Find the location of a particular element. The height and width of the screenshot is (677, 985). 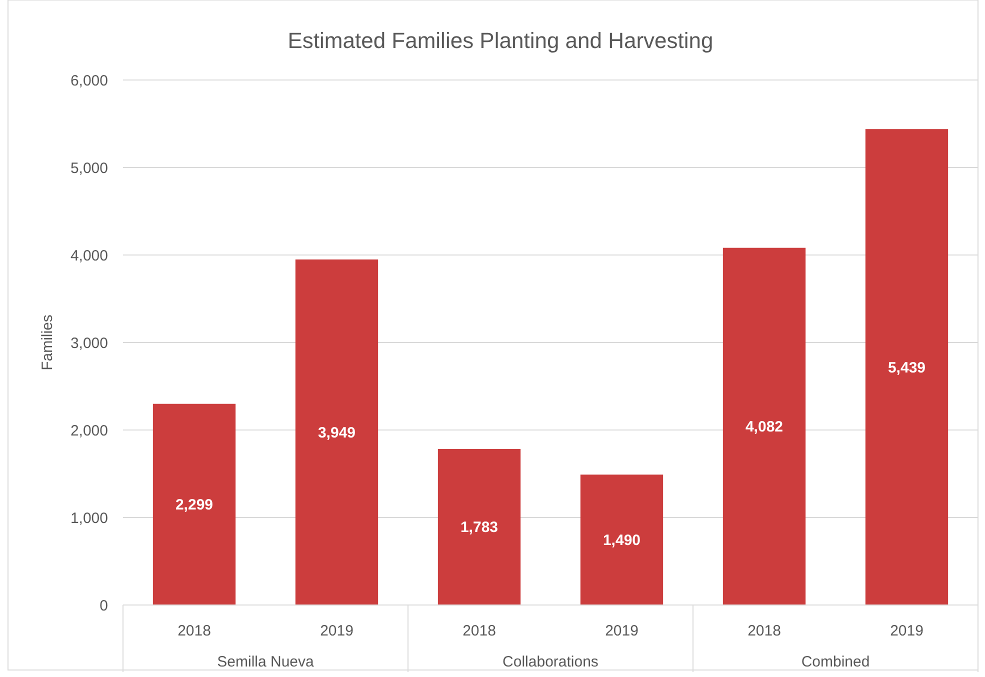

y-tick-label: 3,000 is located at coordinates (89, 343).